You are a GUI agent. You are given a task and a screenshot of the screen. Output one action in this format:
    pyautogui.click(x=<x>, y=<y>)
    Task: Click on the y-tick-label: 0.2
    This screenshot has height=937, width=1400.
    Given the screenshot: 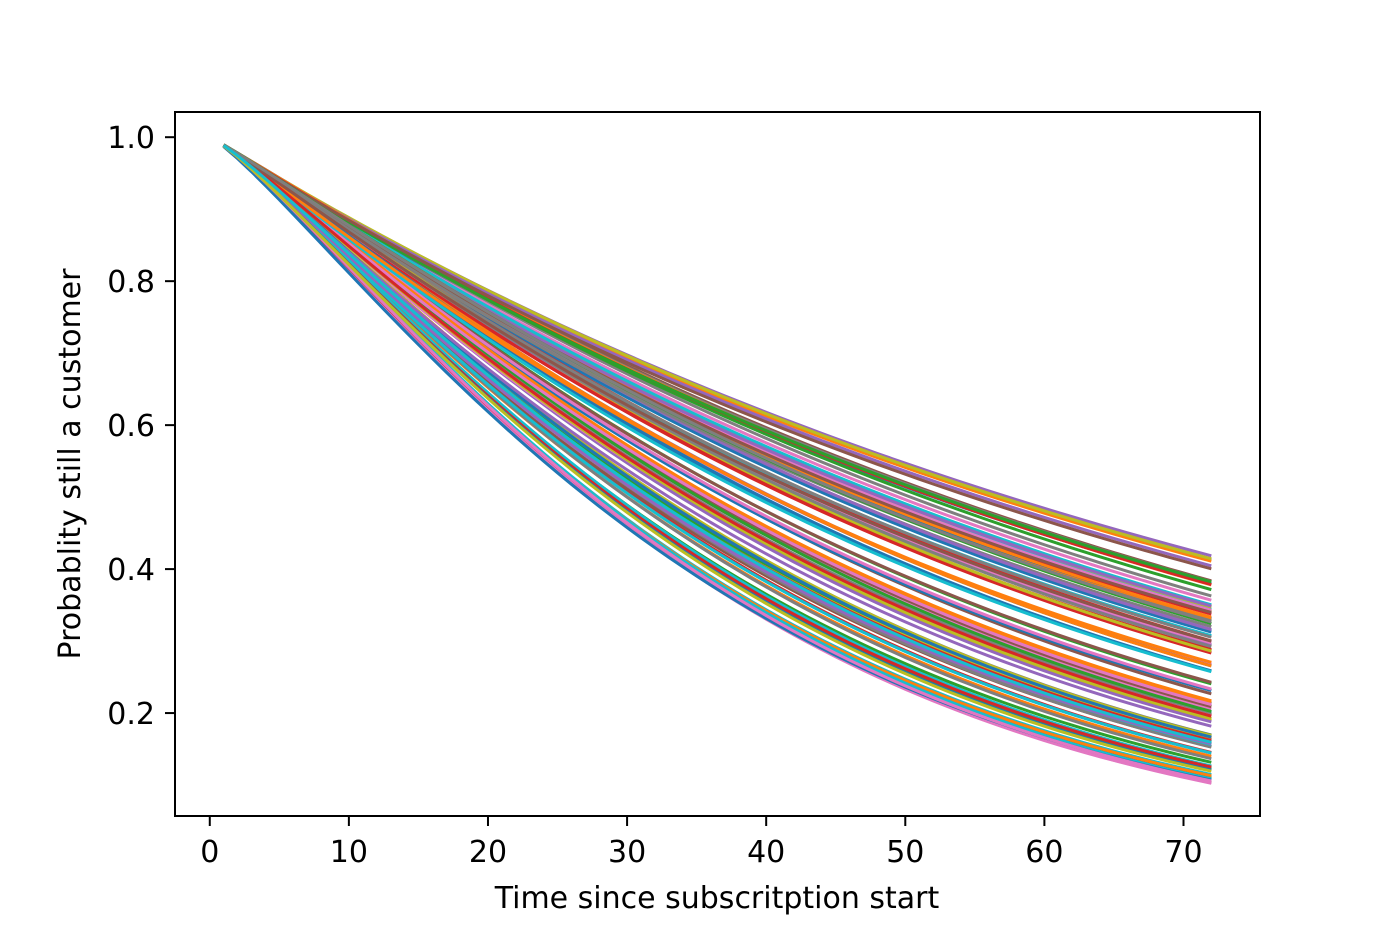 What is the action you would take?
    pyautogui.click(x=131, y=714)
    